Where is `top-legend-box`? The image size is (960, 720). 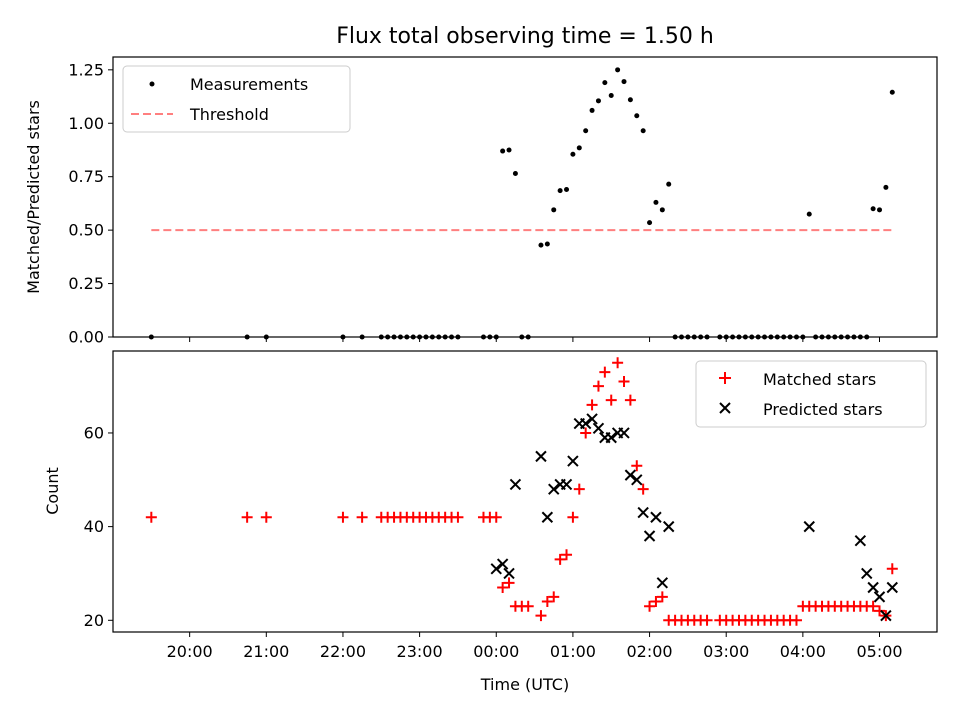
top-legend-box is located at coordinates (236, 99).